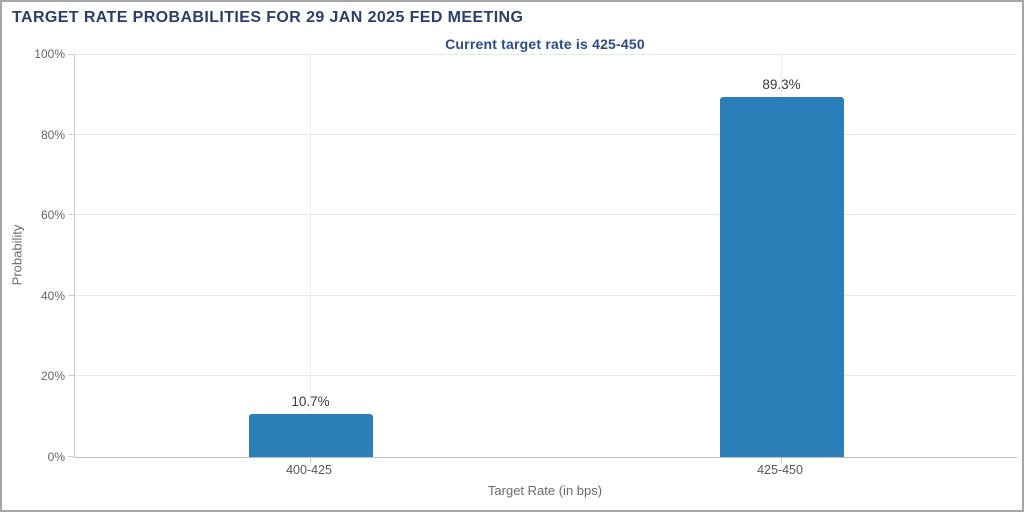 The width and height of the screenshot is (1024, 512). I want to click on x-tick-label: 400-425, so click(309, 470).